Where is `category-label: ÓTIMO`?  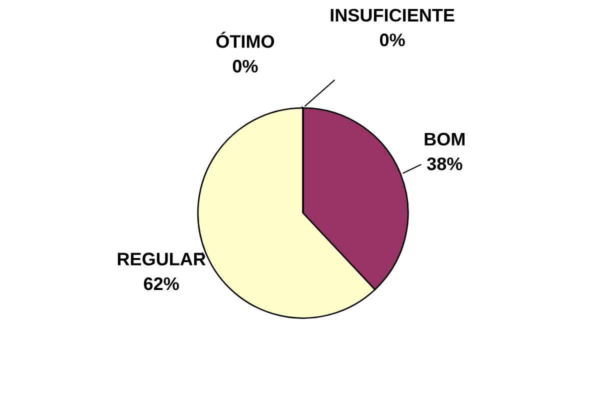 category-label: ÓTIMO is located at coordinates (245, 40).